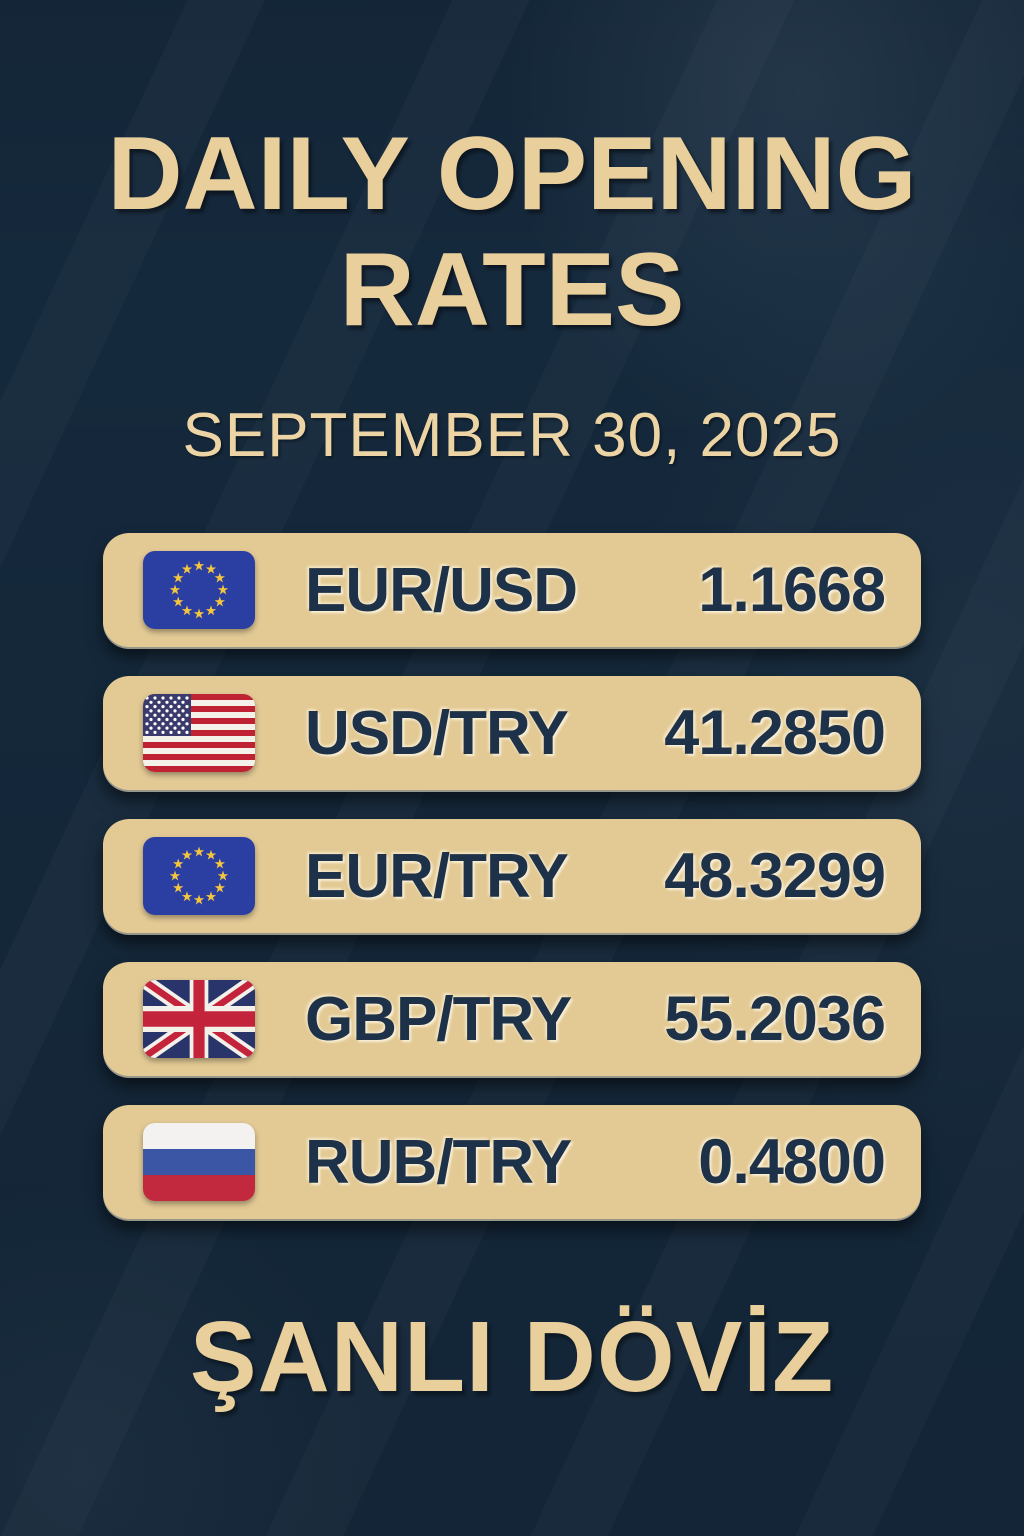  What do you see at coordinates (512, 174) in the screenshot?
I see `page-title-line1: DAILY OPENING` at bounding box center [512, 174].